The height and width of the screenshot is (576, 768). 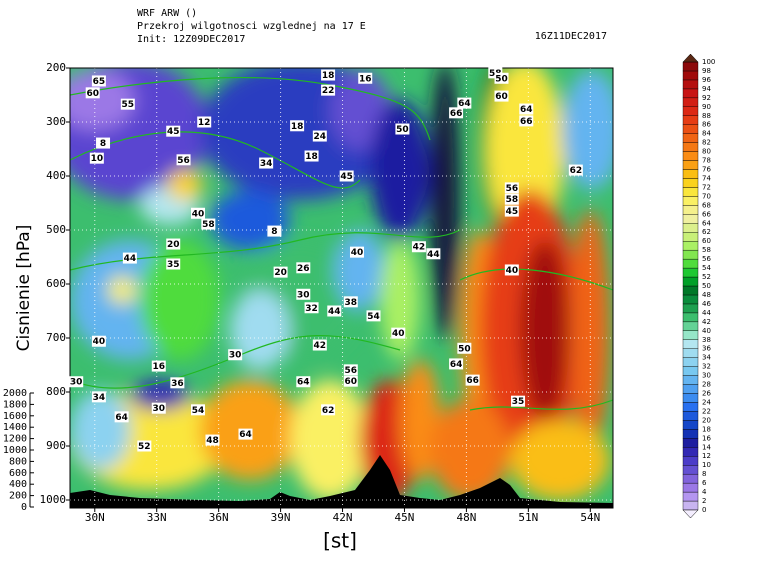 What do you see at coordinates (706, 322) in the screenshot?
I see `colorbar-label: 42` at bounding box center [706, 322].